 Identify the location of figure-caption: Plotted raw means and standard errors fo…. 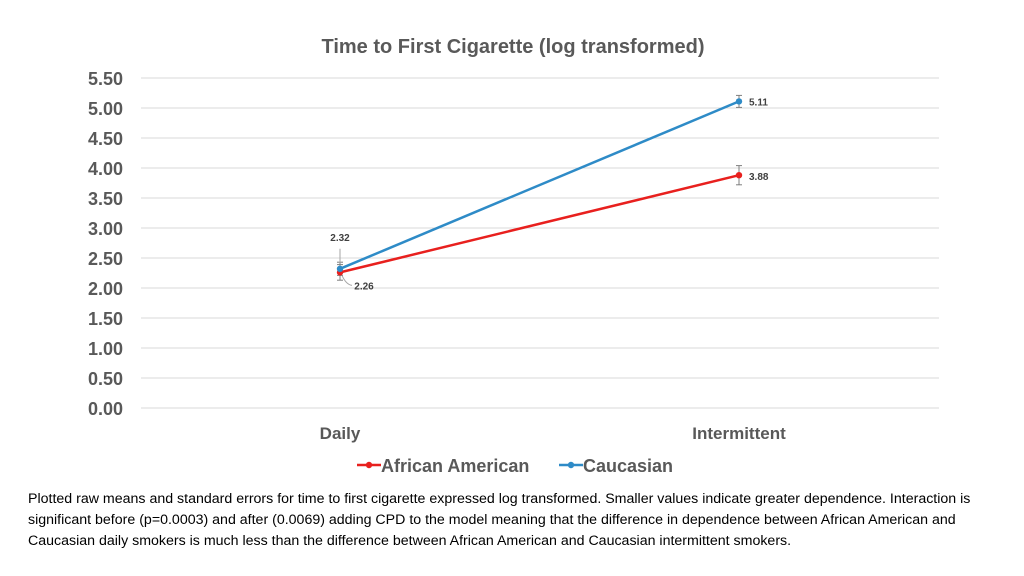
(499, 520).